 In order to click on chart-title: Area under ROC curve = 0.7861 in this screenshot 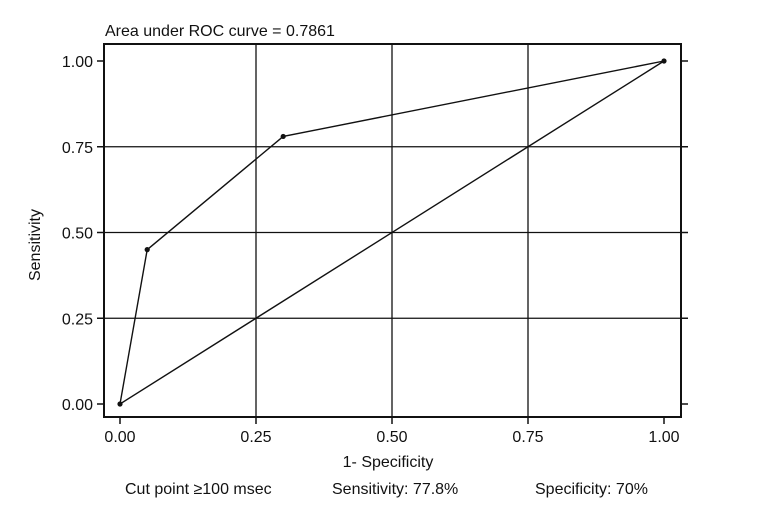, I will do `click(220, 31)`.